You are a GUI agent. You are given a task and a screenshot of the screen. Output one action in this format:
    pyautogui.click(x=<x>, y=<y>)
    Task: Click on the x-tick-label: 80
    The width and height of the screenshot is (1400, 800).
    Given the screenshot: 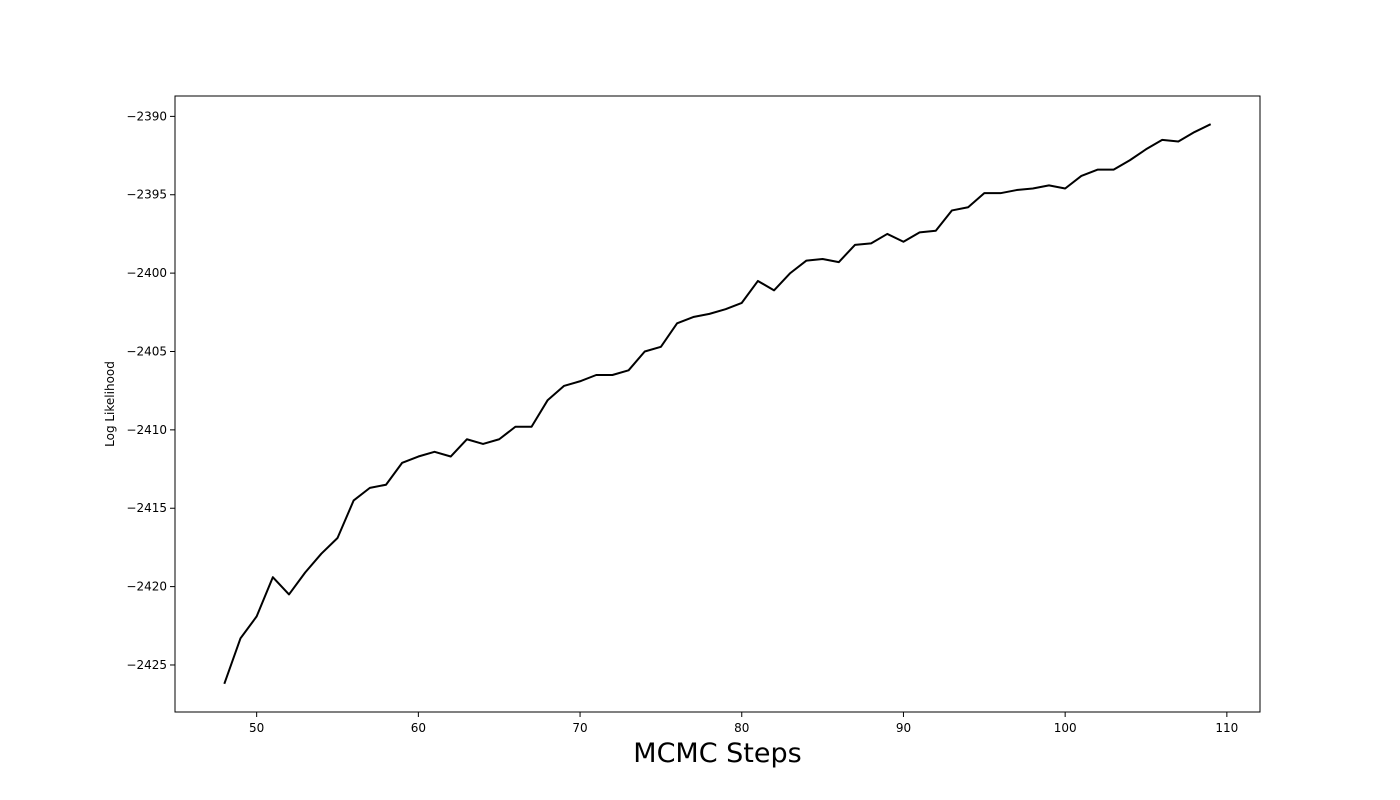 What is the action you would take?
    pyautogui.click(x=741, y=728)
    